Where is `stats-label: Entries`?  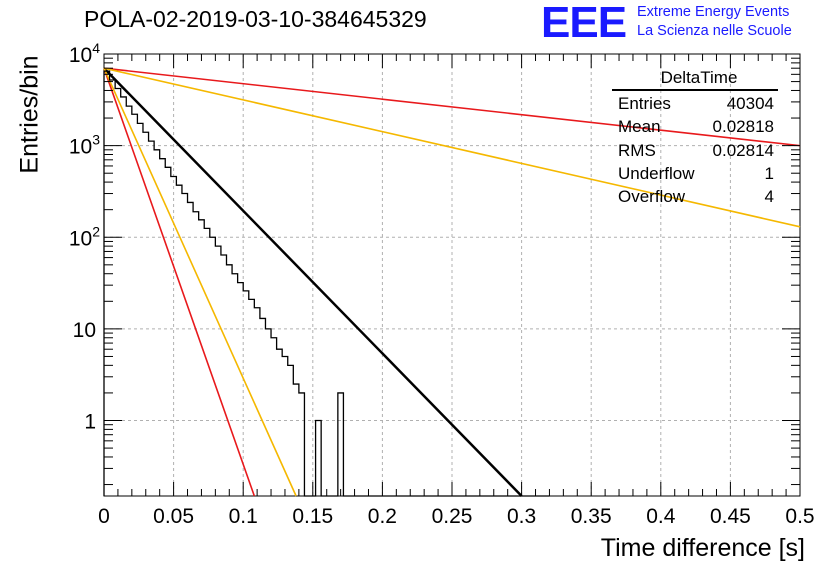 stats-label: Entries is located at coordinates (644, 103).